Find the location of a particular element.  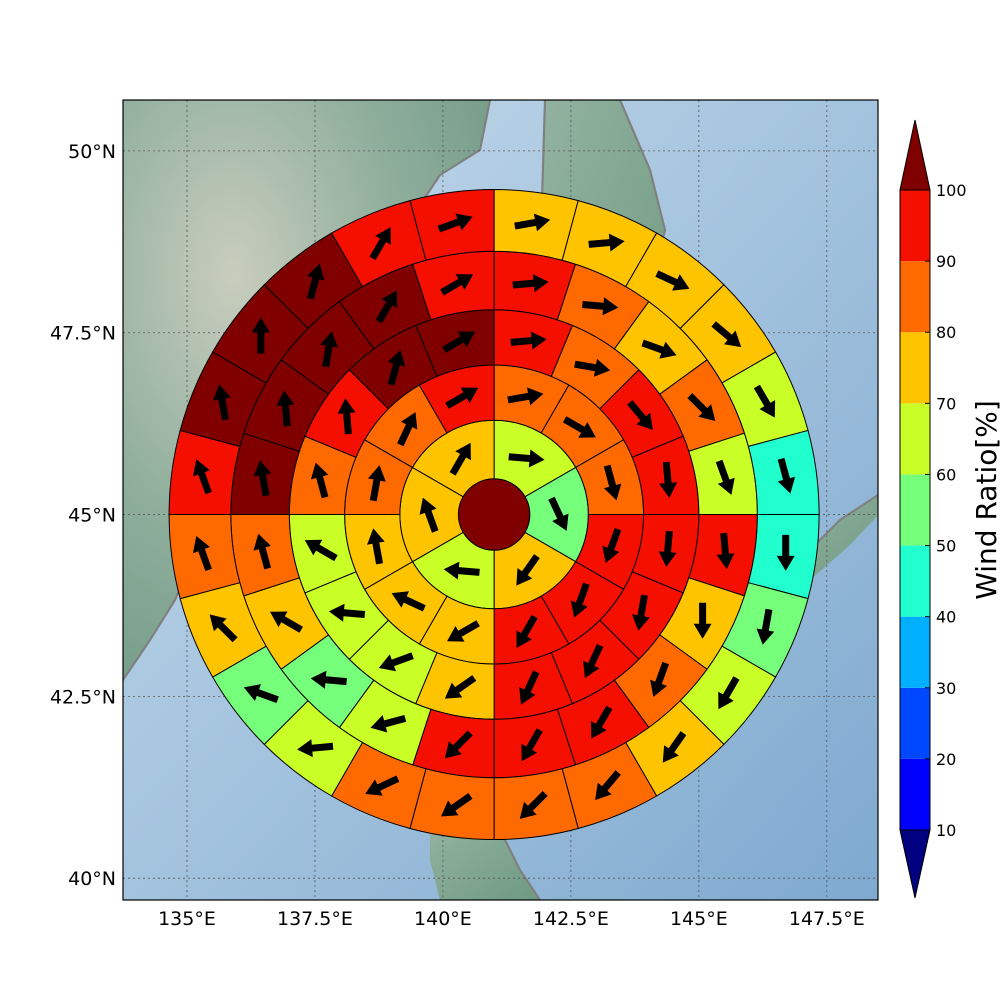

colorbar-tick-label: 60 is located at coordinates (946, 474).